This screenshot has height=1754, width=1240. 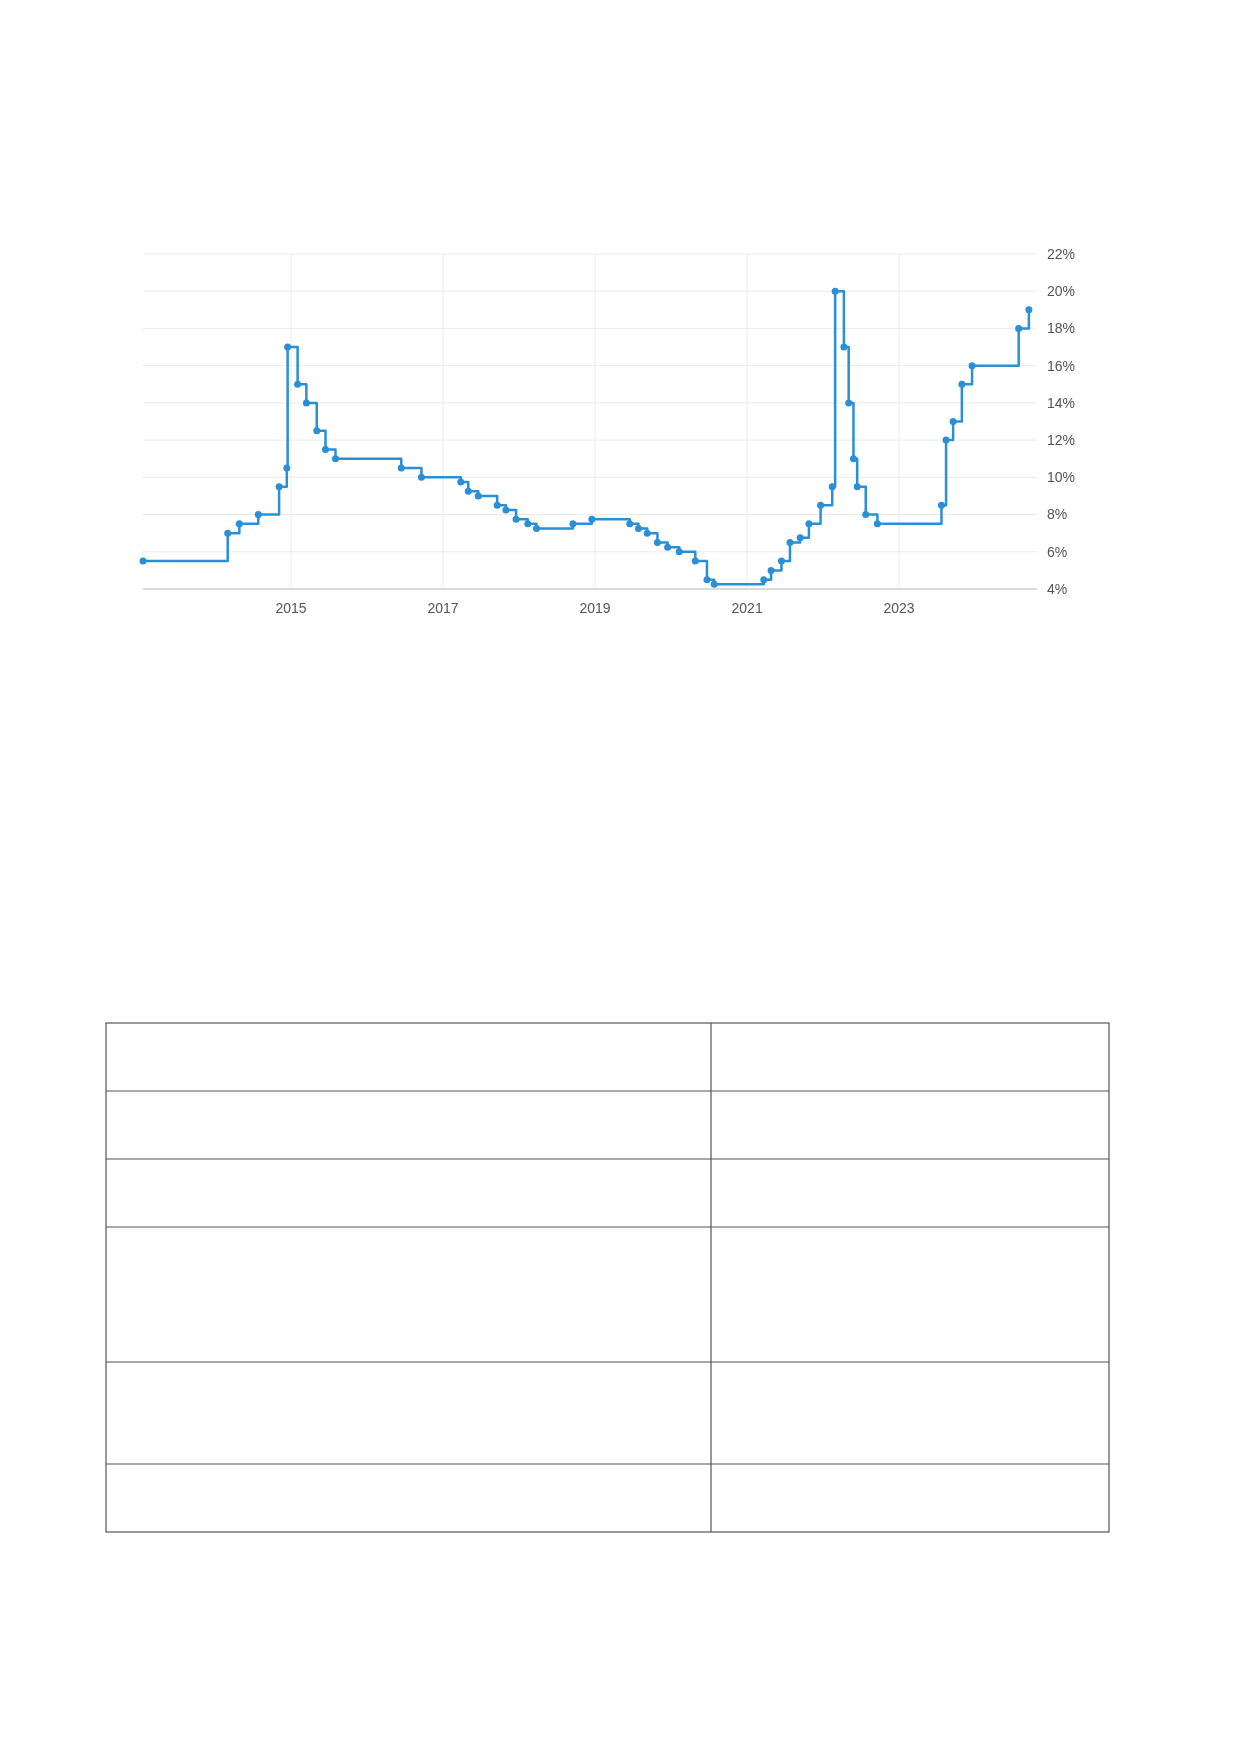 I want to click on x-tick-label: 2015, so click(x=291, y=608).